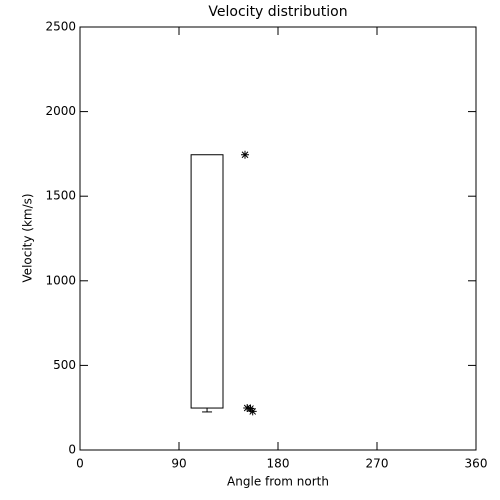 The image size is (500, 500). What do you see at coordinates (377, 464) in the screenshot?
I see `x-tick-label: 270` at bounding box center [377, 464].